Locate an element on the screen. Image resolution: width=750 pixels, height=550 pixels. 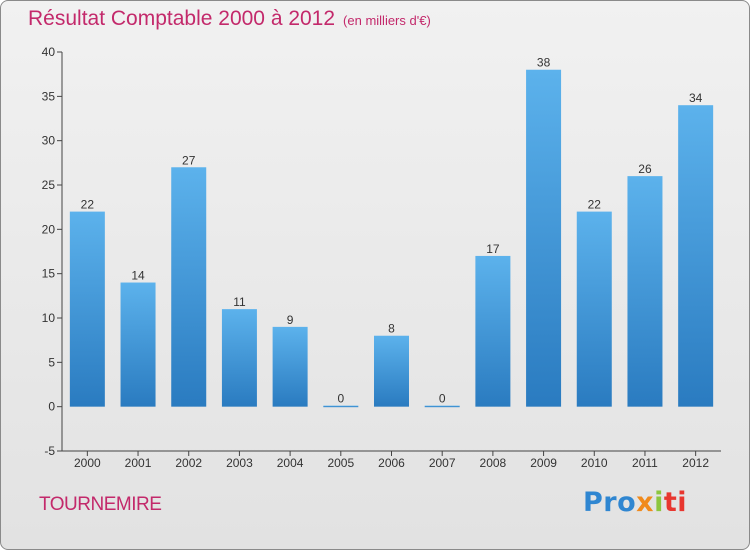
bar-2010 is located at coordinates (594, 309).